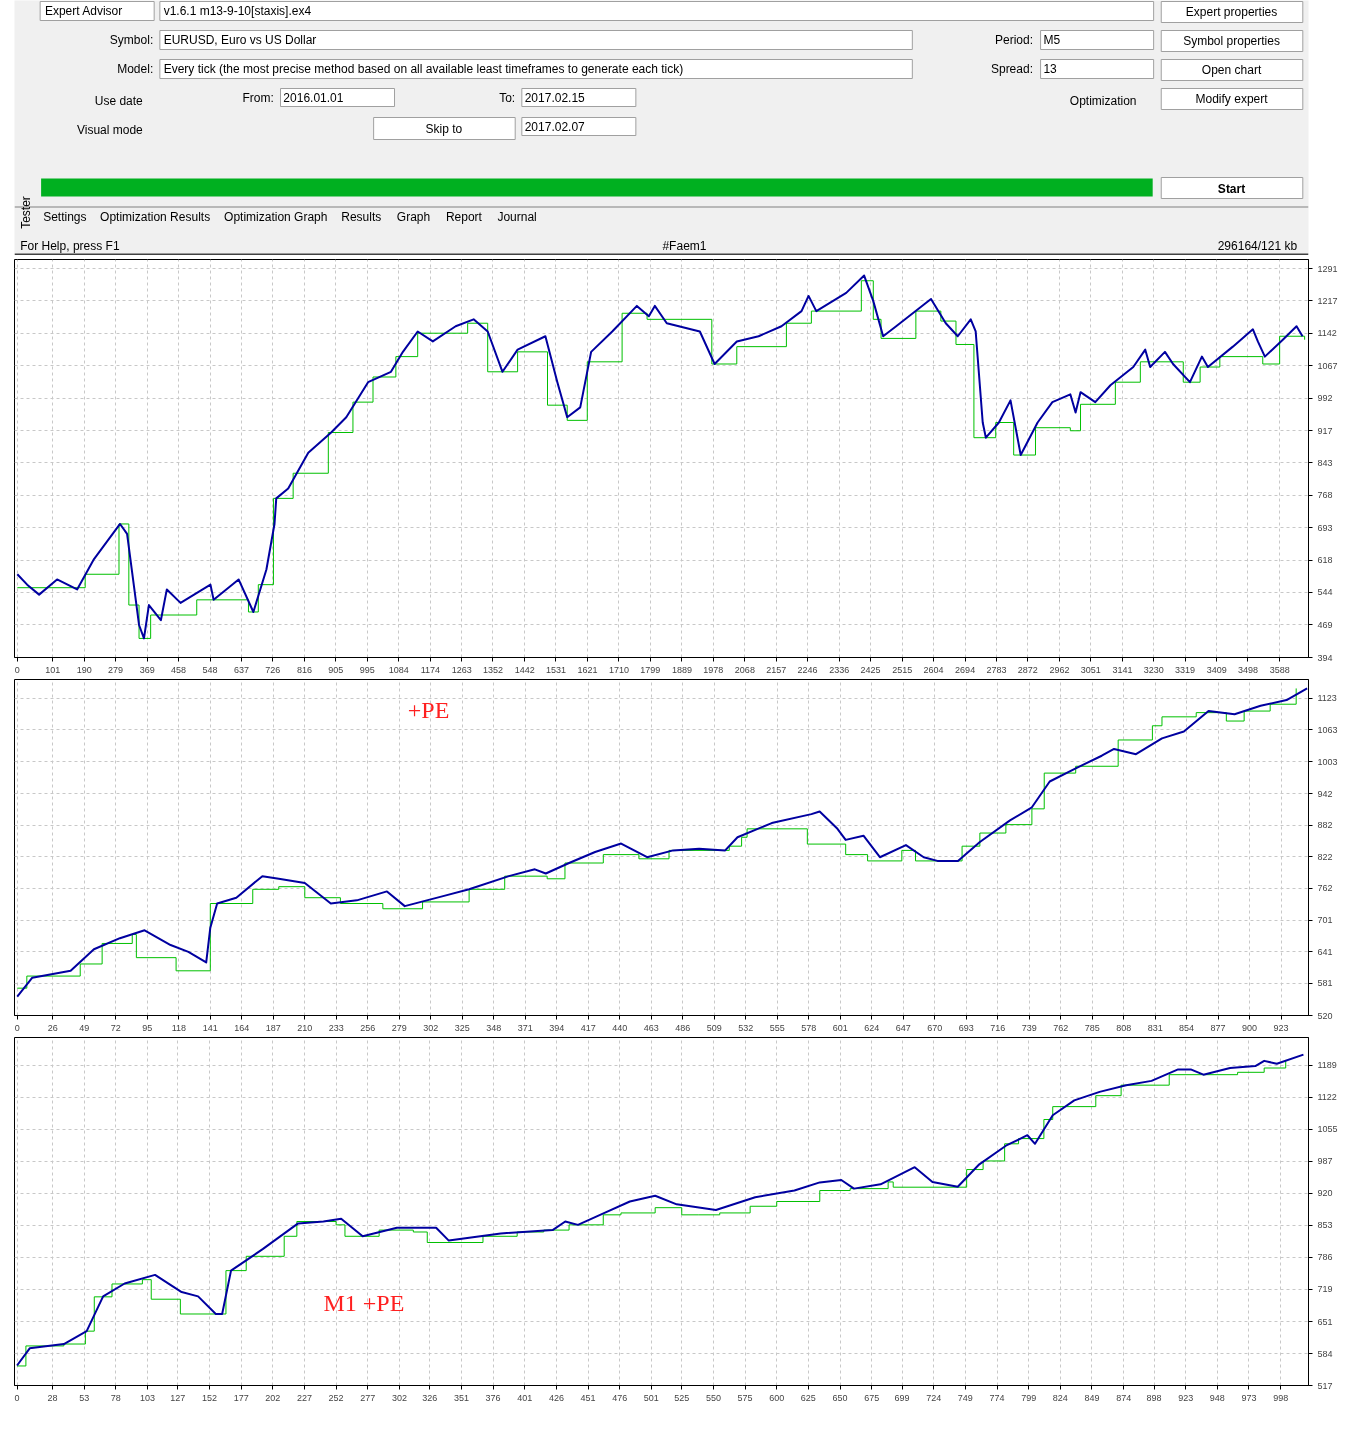  I want to click on text: Optimization Results, so click(155, 216).